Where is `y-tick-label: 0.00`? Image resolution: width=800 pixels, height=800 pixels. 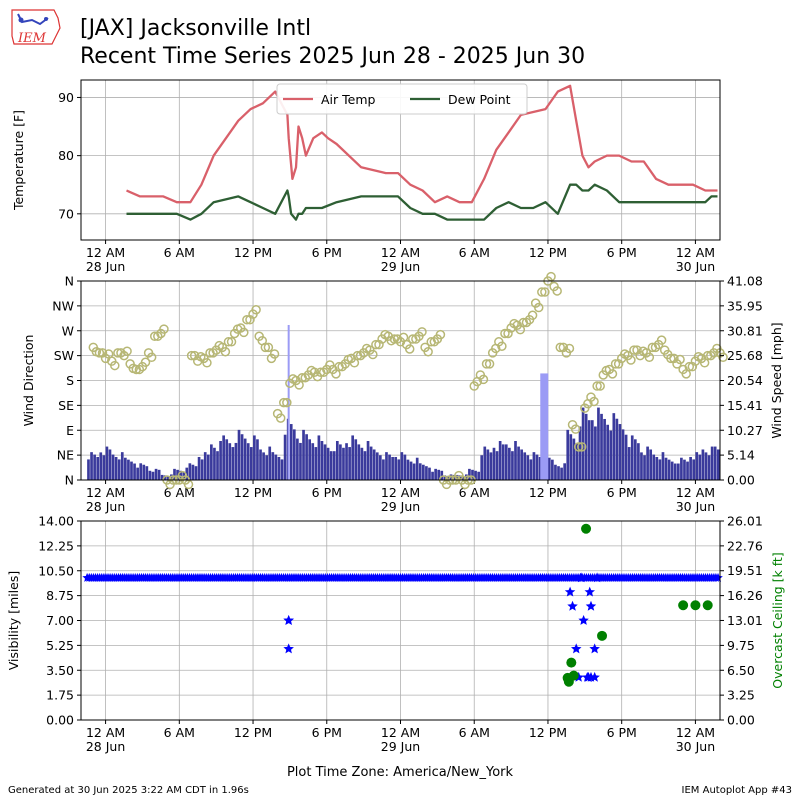
y-tick-label: 0.00 is located at coordinates (60, 720).